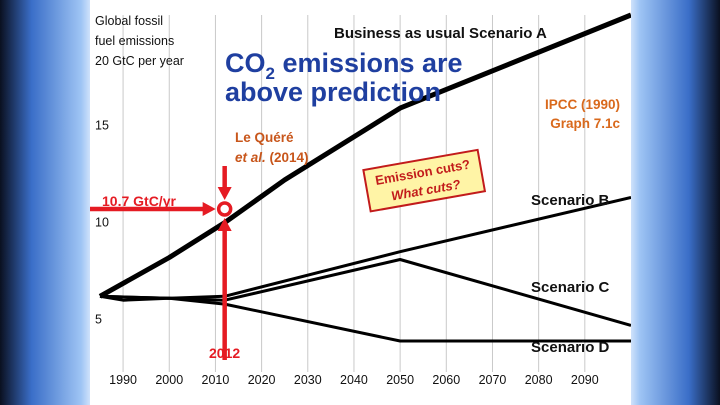 The image size is (720, 405). What do you see at coordinates (262, 380) in the screenshot?
I see `x-tick-2020: 2020` at bounding box center [262, 380].